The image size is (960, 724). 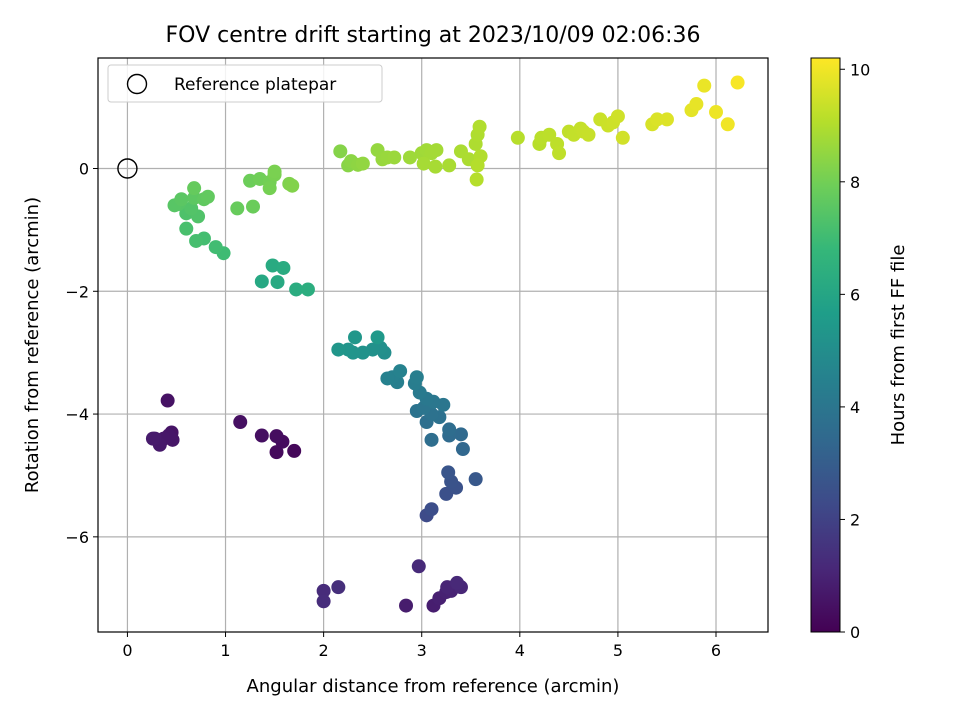 I want to click on legend: Reference platepar, so click(x=245, y=83).